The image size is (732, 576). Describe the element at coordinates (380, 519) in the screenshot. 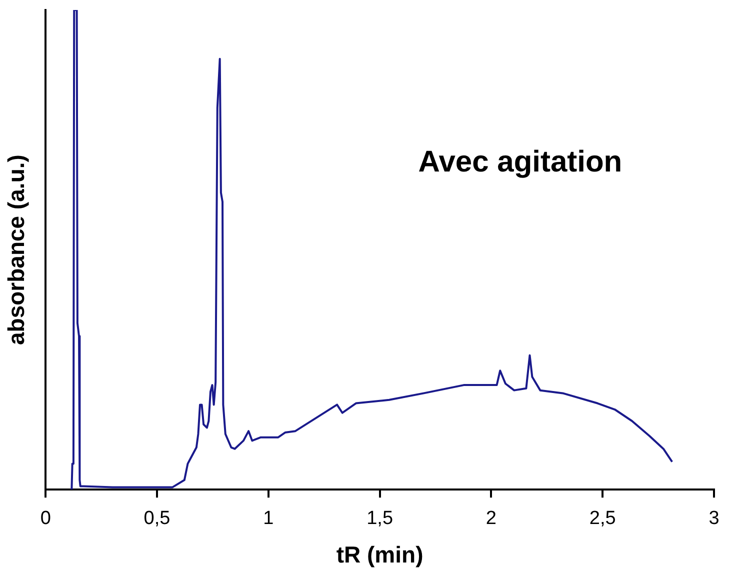

I see `x-tick-label: 1,5` at that location.